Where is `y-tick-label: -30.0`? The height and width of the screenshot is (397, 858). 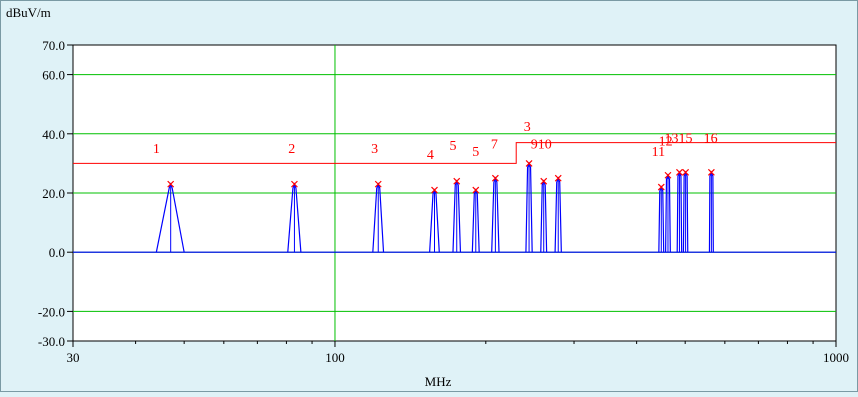
y-tick-label: -30.0 is located at coordinates (51, 341).